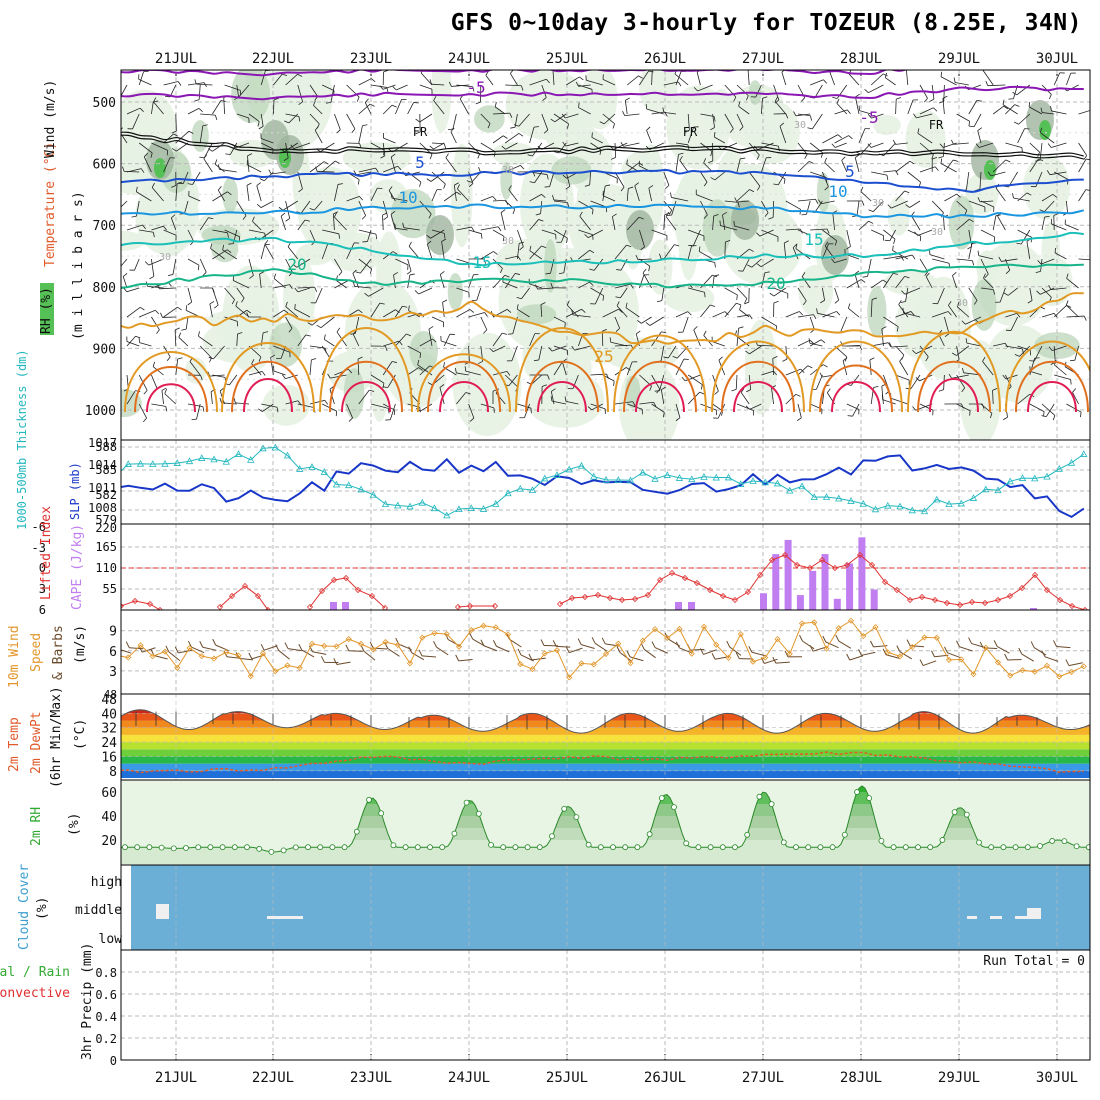 This screenshot has height=1100, width=1100. I want to click on precip-tick: 0.6, so click(106, 995).